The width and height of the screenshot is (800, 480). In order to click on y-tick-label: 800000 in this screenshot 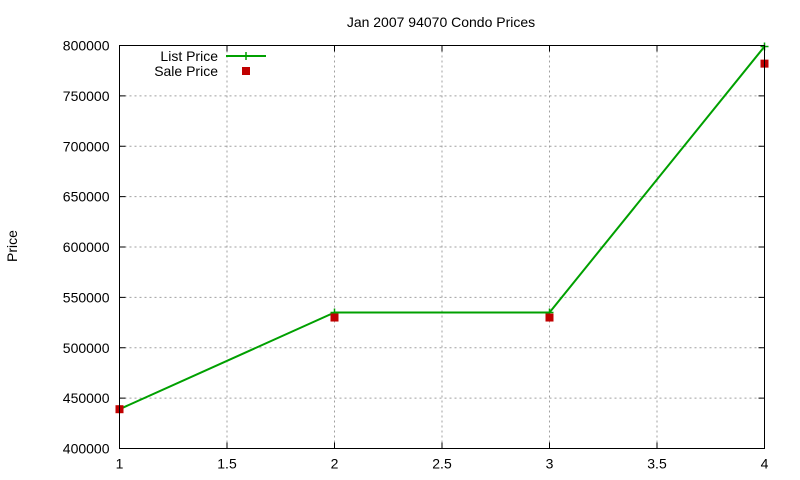, I will do `click(86, 46)`.